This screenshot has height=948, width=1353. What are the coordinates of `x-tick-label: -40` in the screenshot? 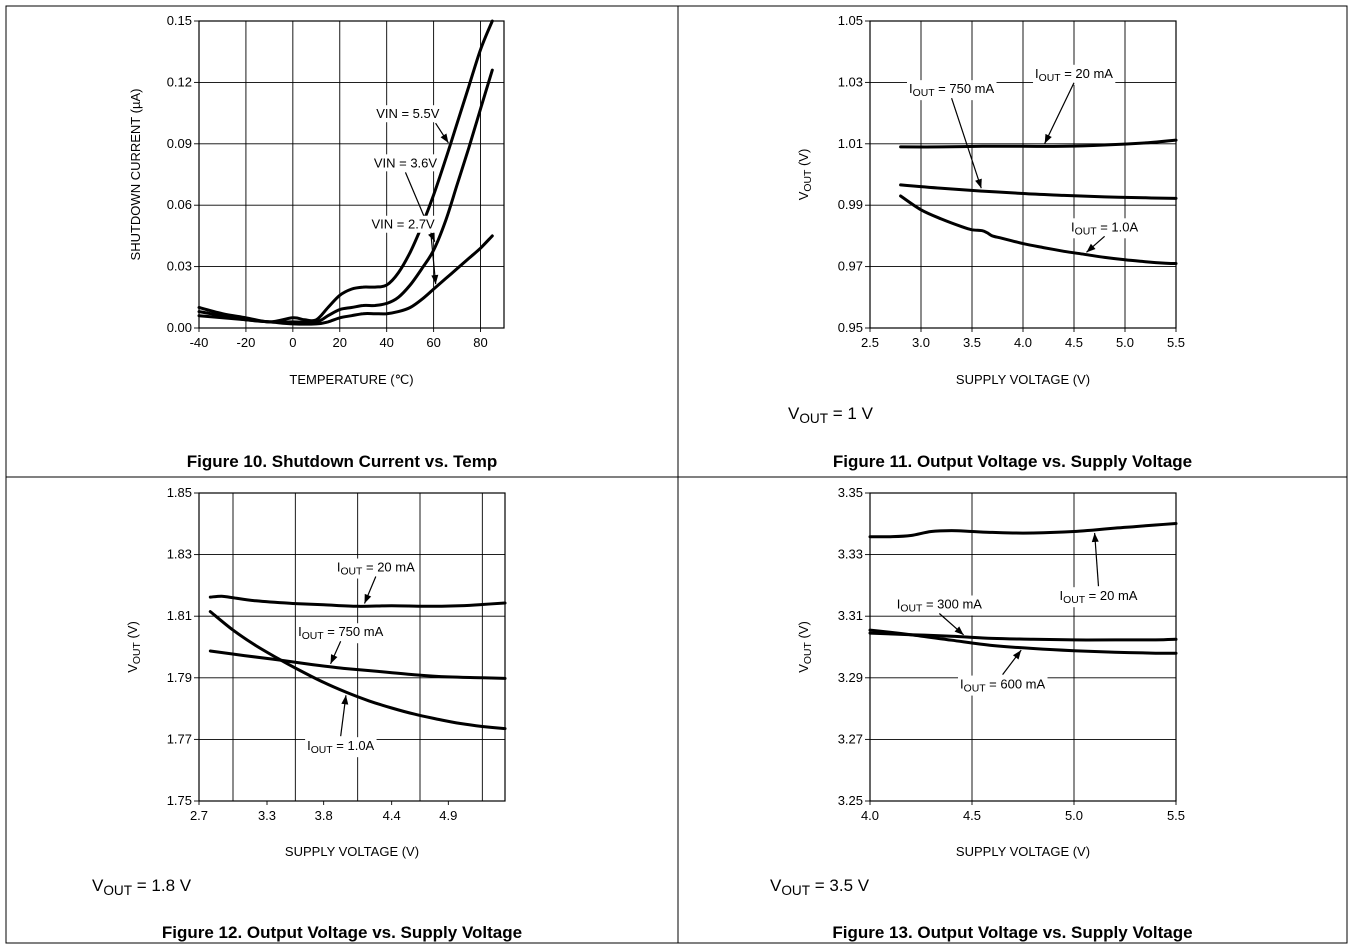 It's located at (199, 342).